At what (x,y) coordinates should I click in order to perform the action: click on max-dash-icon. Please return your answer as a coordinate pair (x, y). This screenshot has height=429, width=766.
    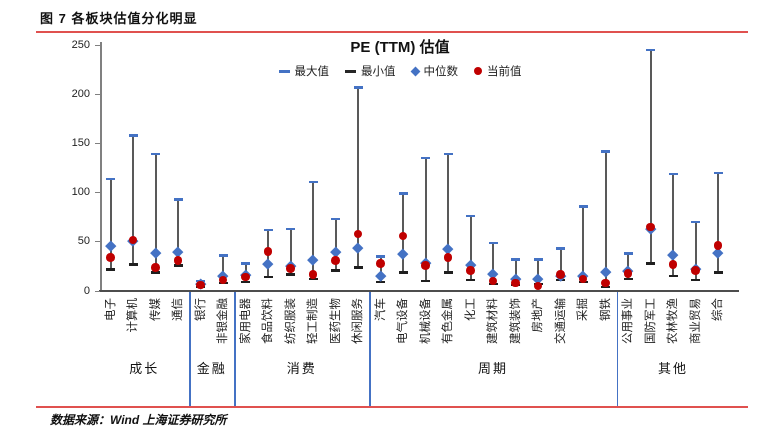
    Looking at the image, I should click on (284, 71).